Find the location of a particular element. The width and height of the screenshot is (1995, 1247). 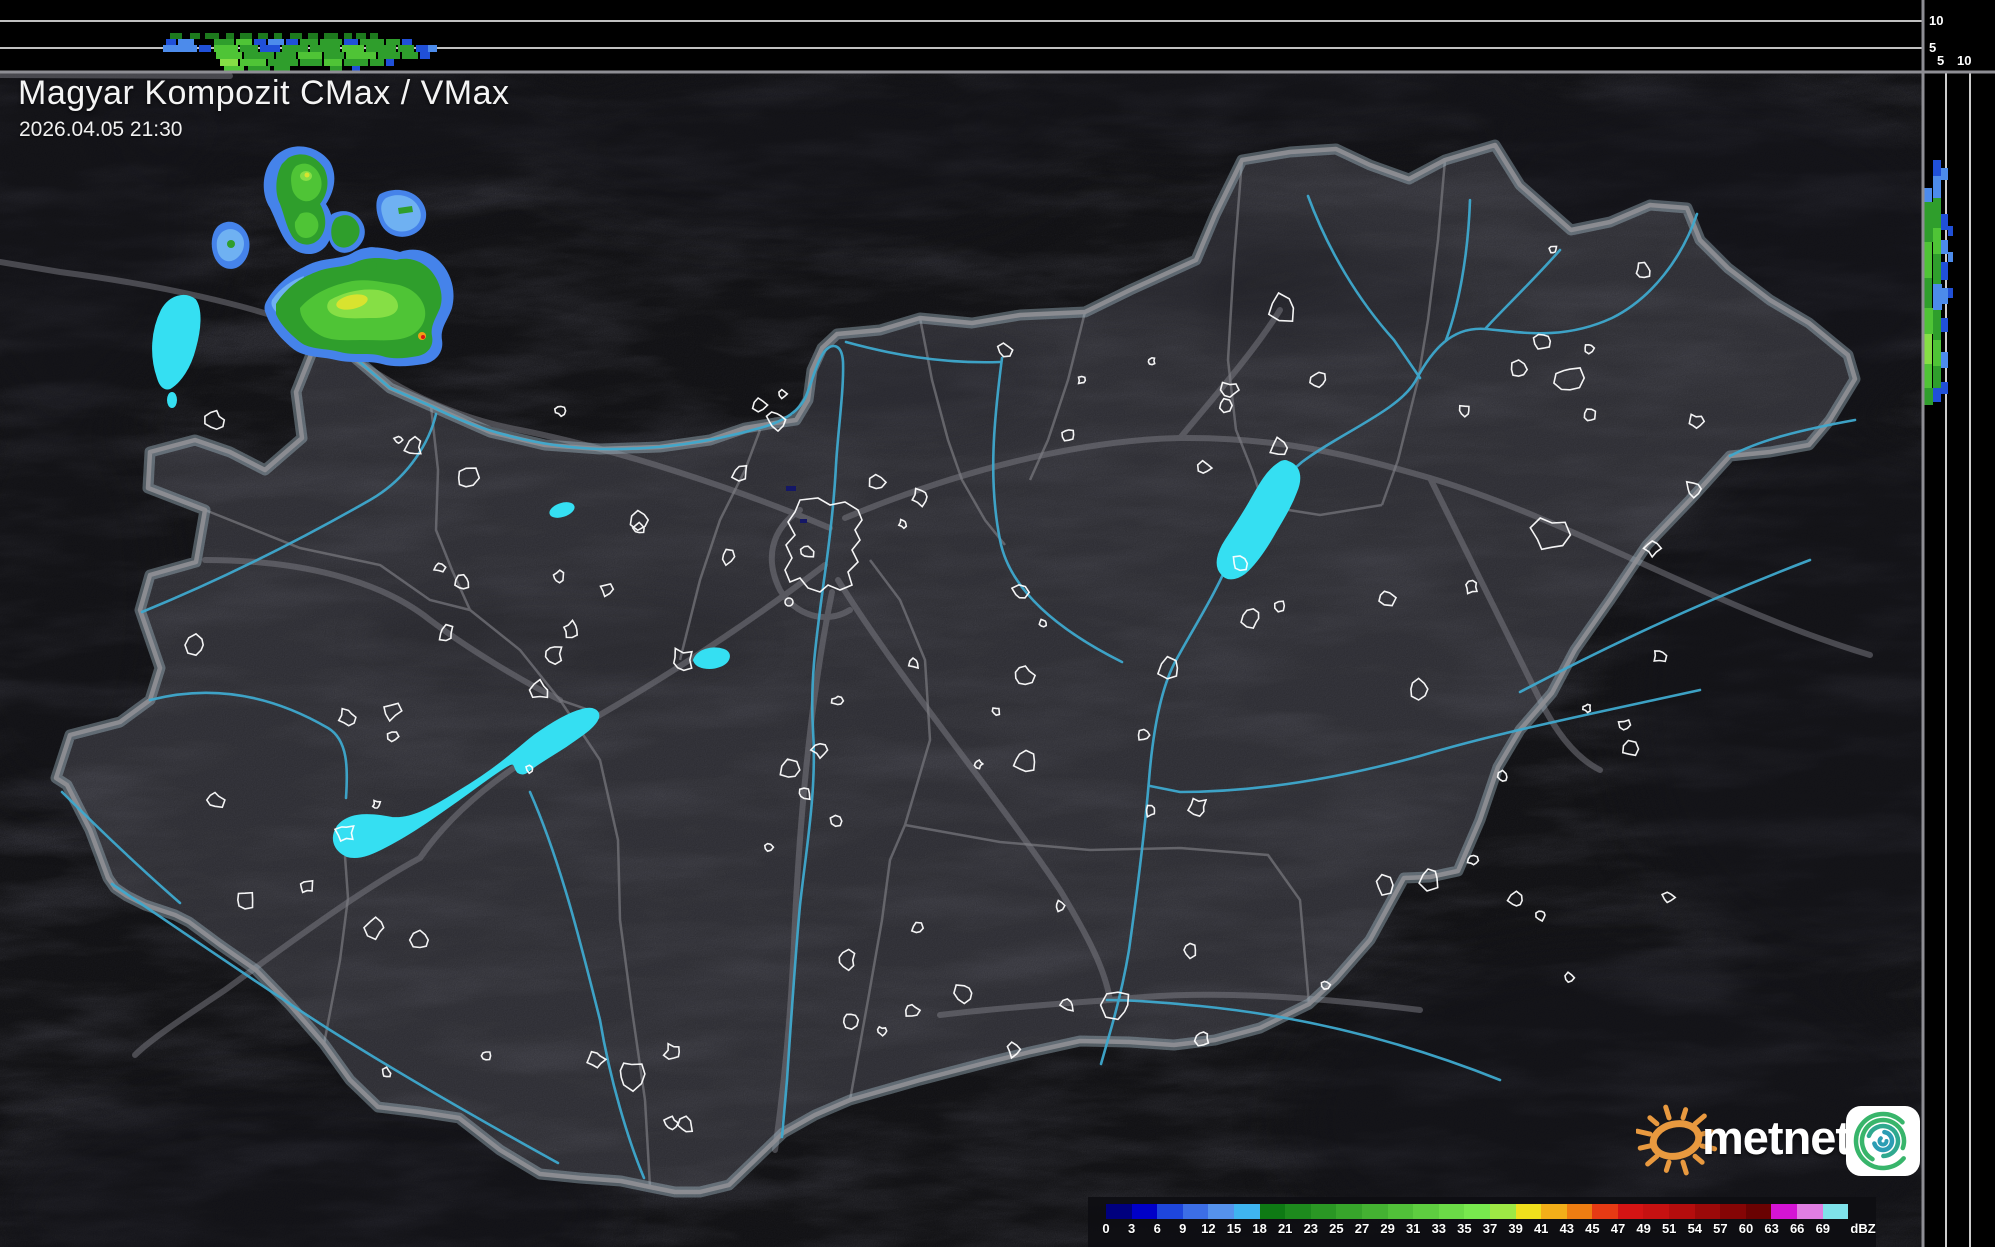

lake-balaton is located at coordinates (466, 782).